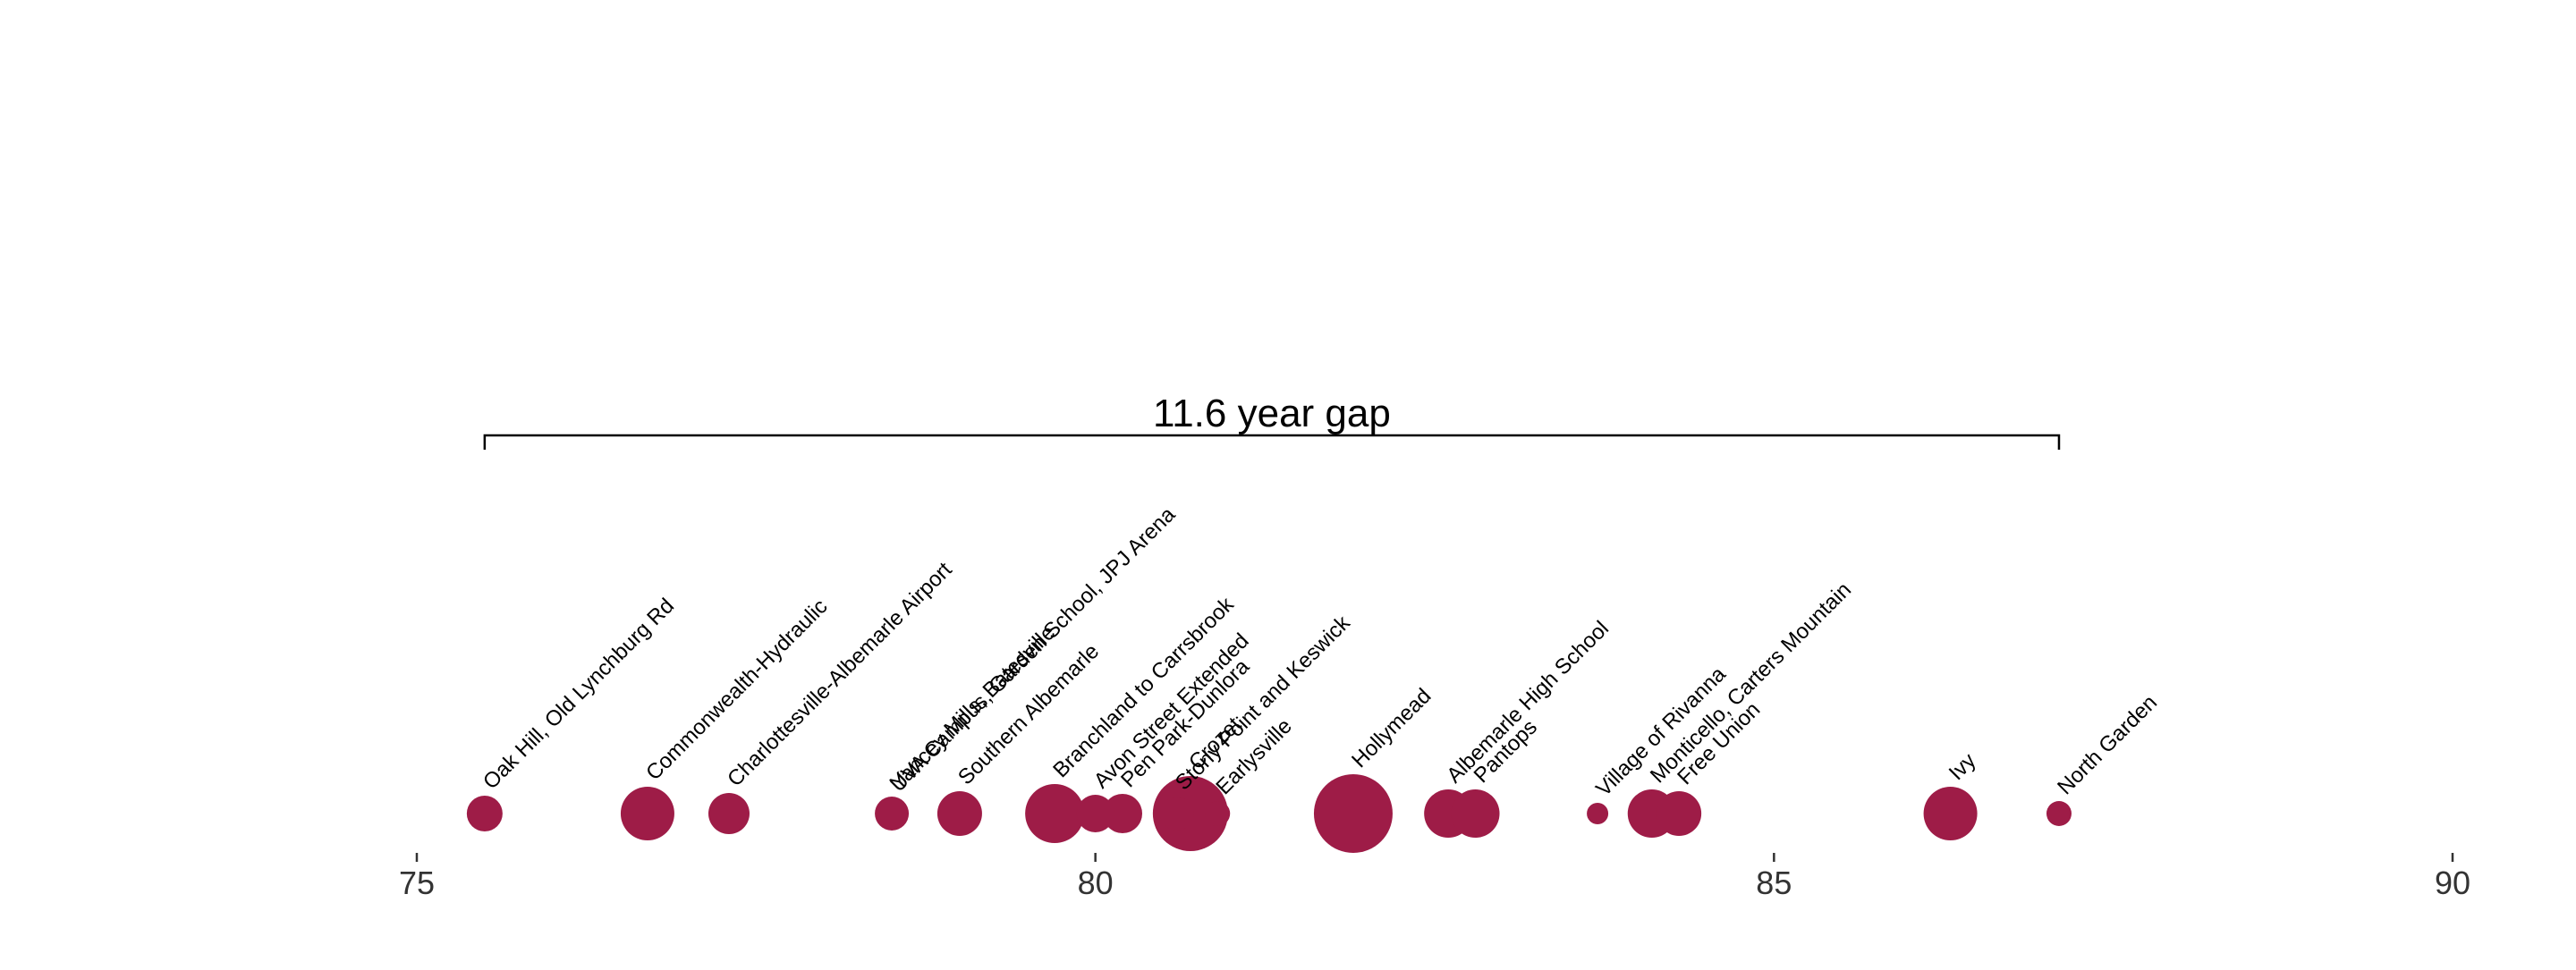 This screenshot has width=2576, height=970. Describe the element at coordinates (1272, 442) in the screenshot. I see `gap-bracket-line` at that location.